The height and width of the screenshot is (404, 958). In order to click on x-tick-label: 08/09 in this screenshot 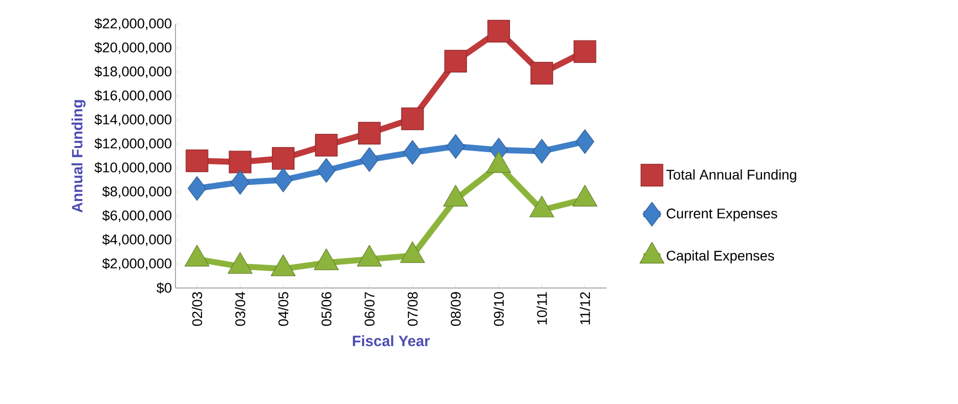, I will do `click(455, 309)`.